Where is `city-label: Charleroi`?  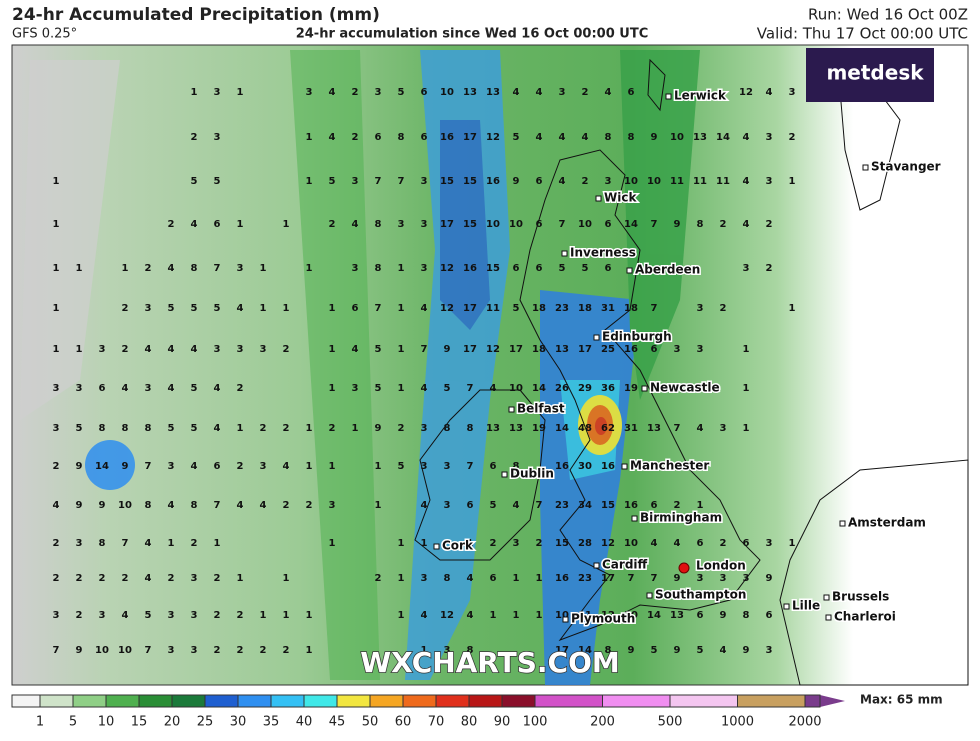 city-label: Charleroi is located at coordinates (865, 617).